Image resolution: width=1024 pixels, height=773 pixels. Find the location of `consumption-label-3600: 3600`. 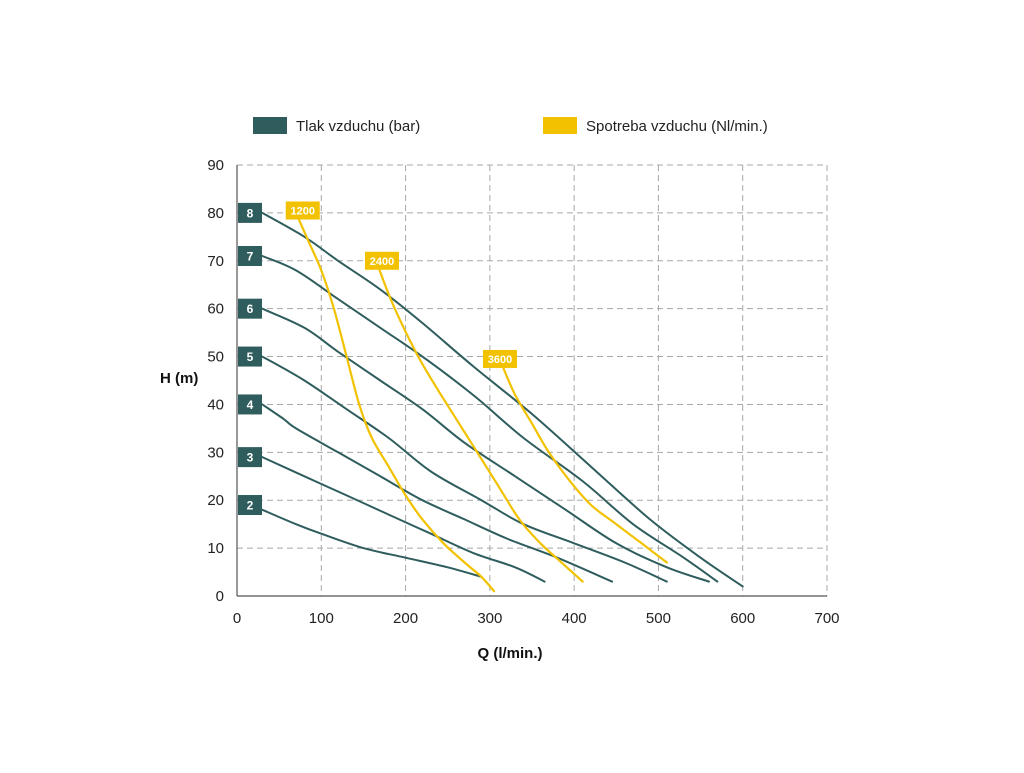

consumption-label-3600: 3600 is located at coordinates (500, 360).